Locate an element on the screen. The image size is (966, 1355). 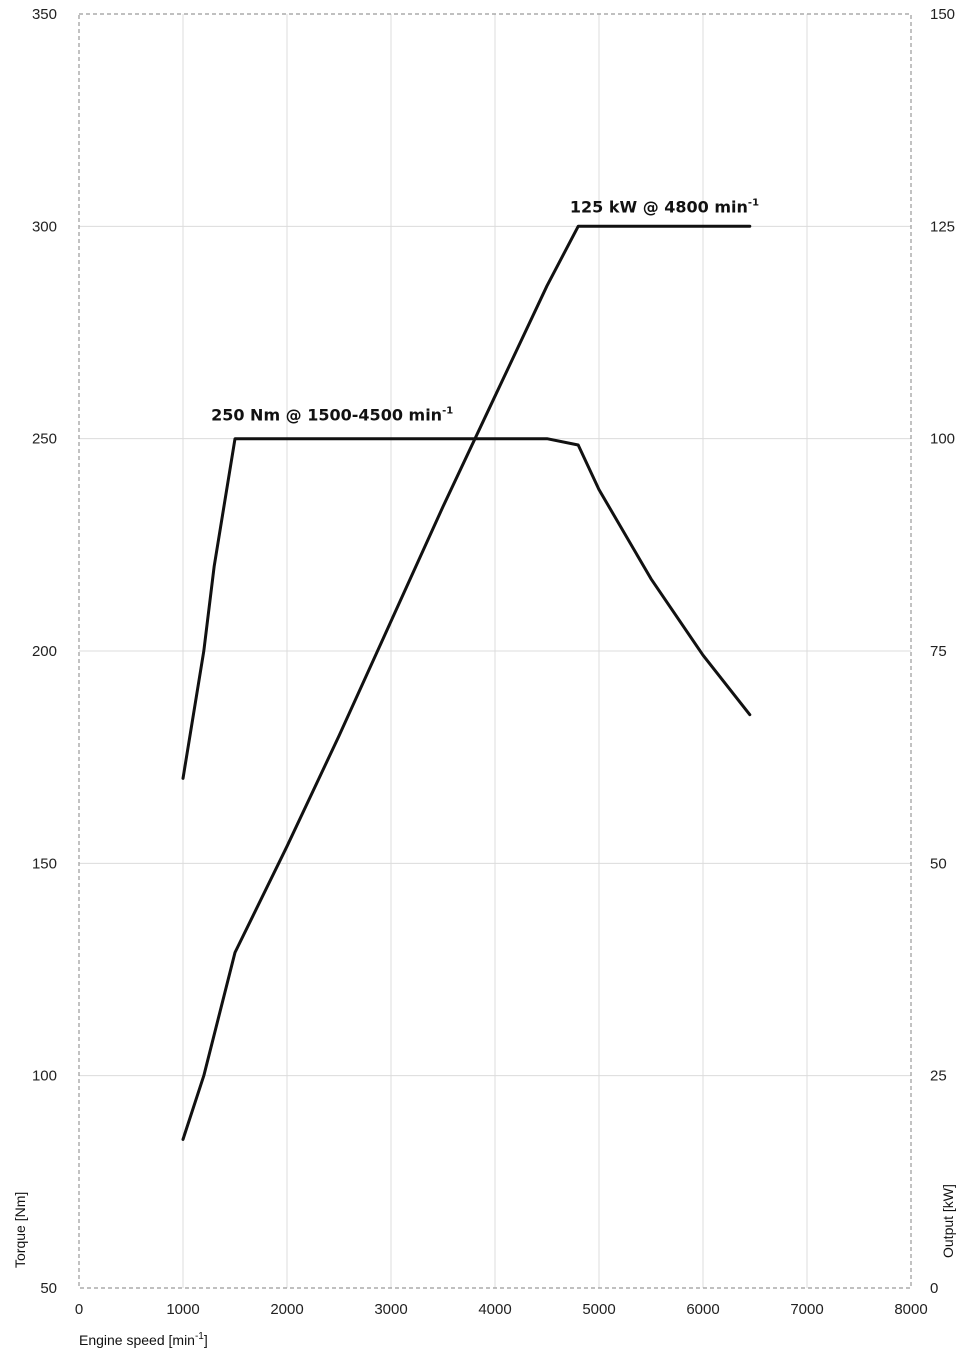
x-tick-label: 6000 is located at coordinates (702, 1309).